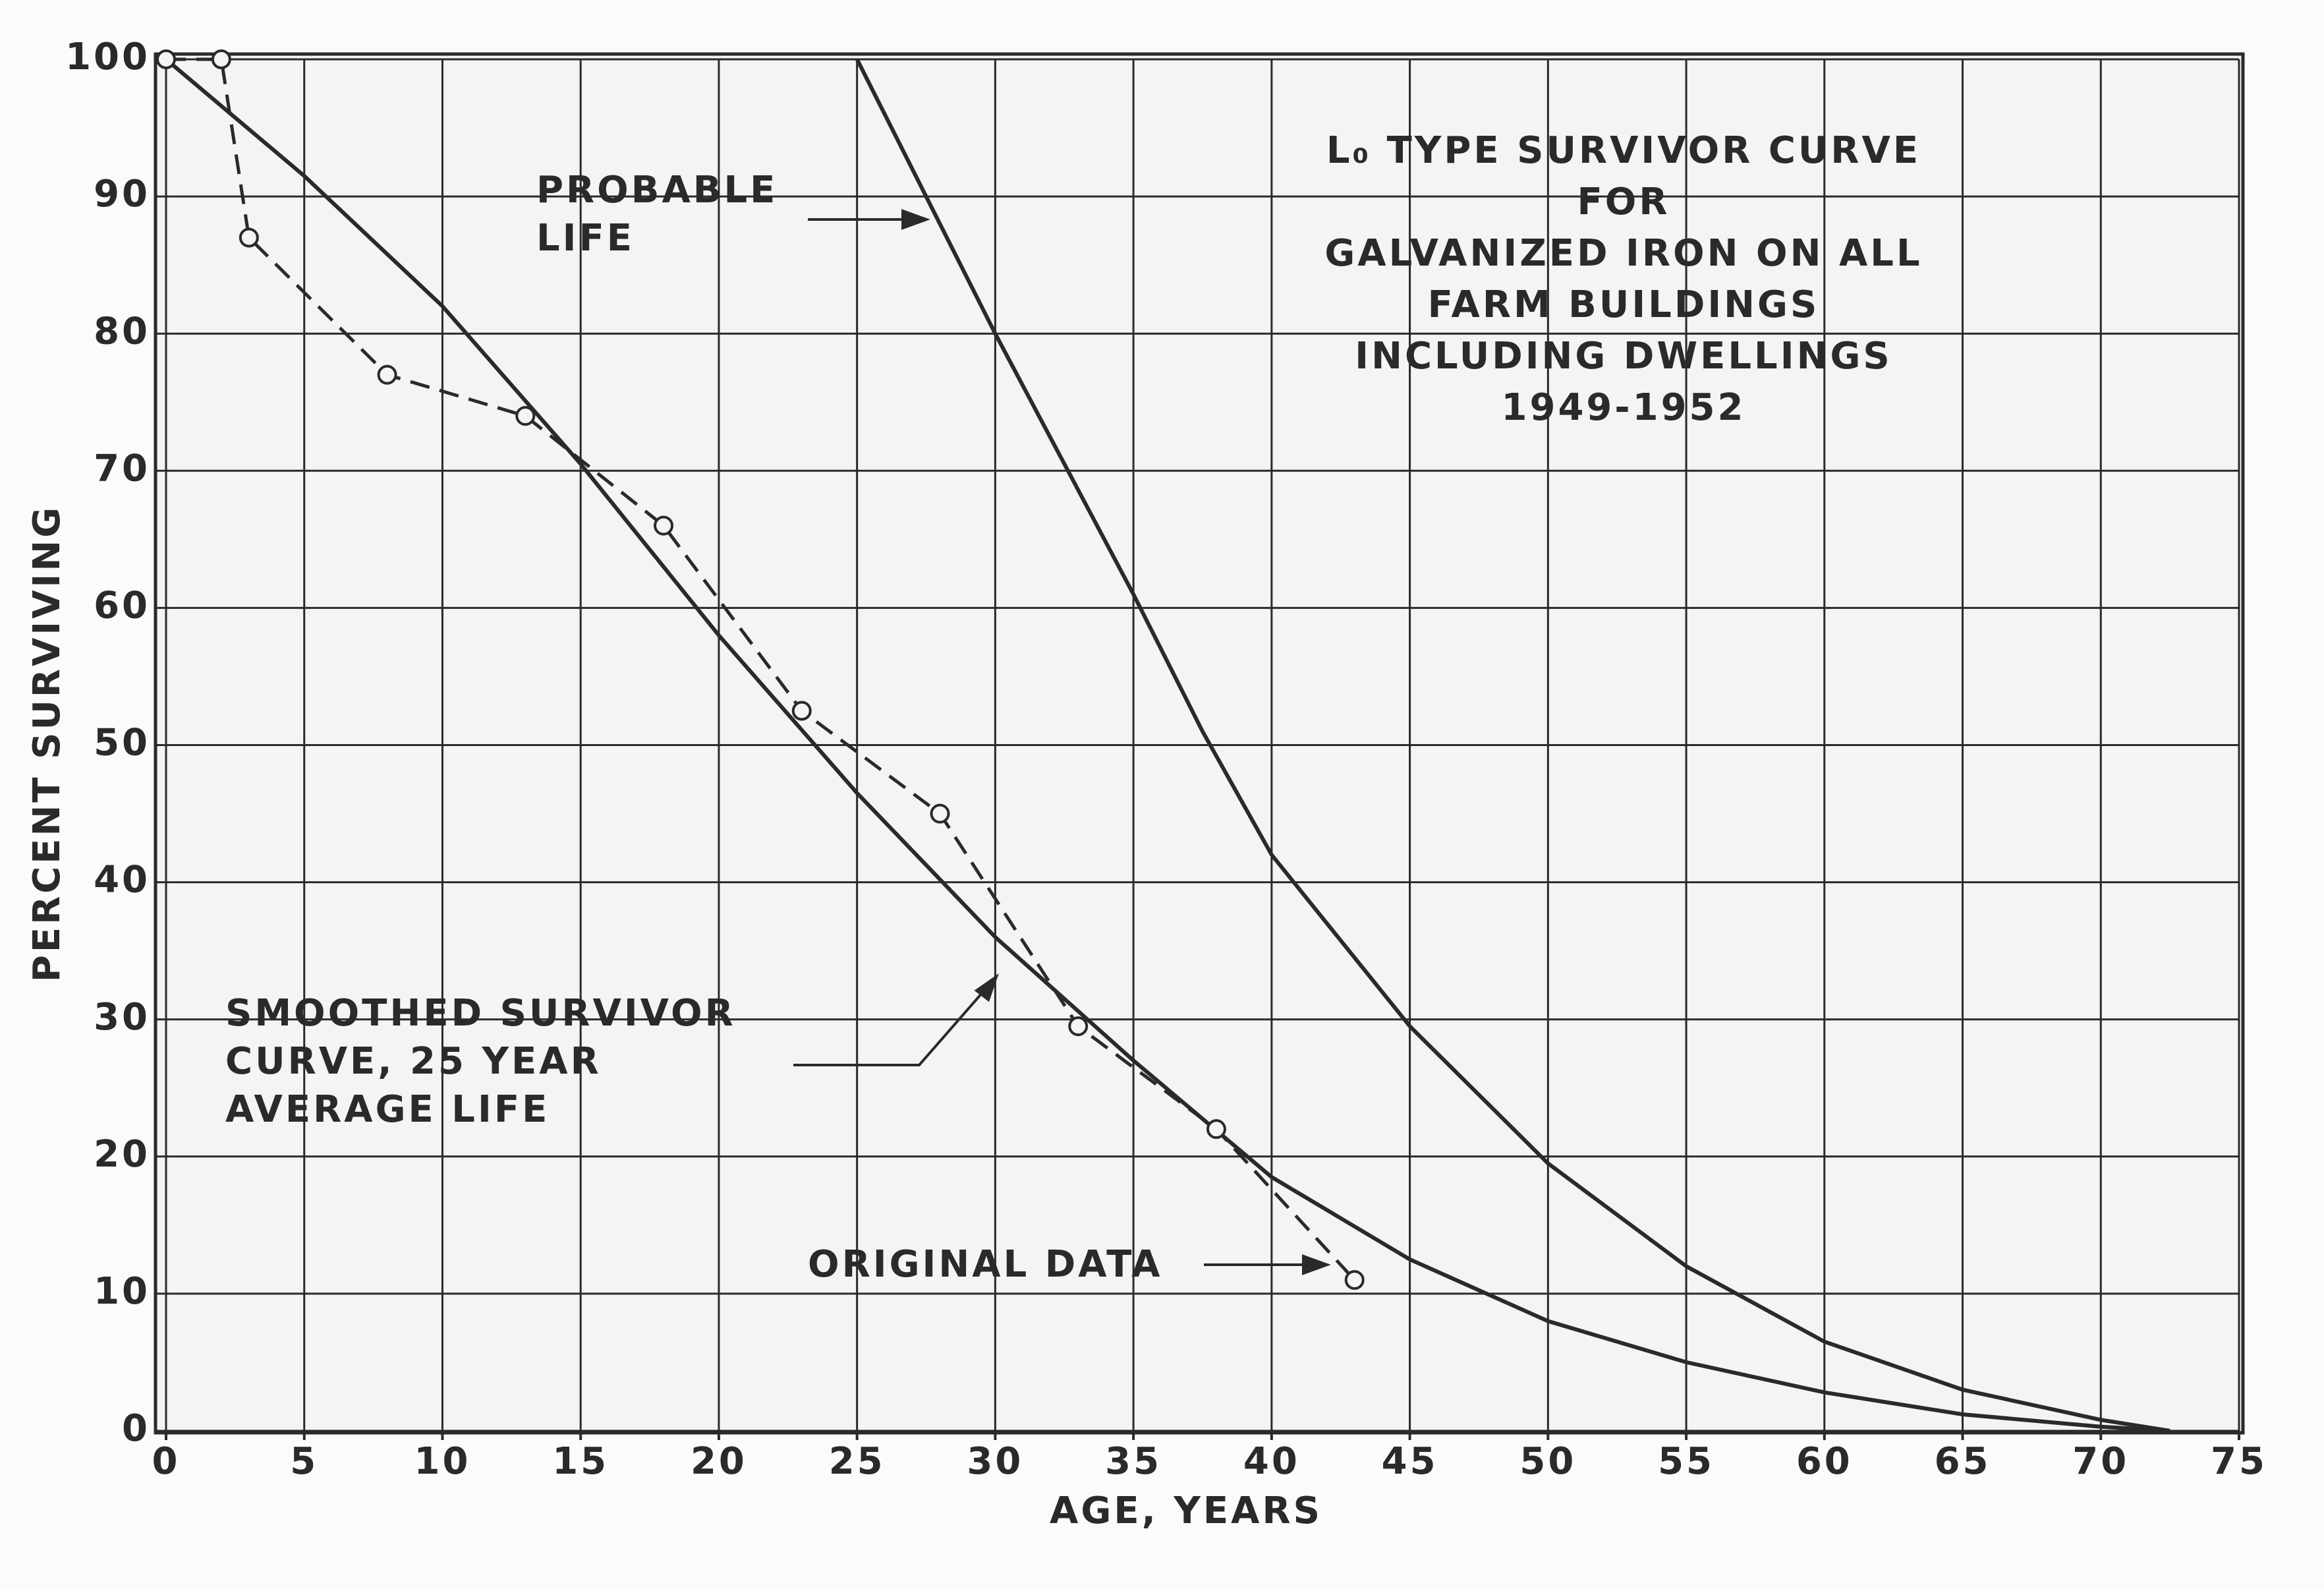  What do you see at coordinates (657, 190) in the screenshot?
I see `series-annotation: PROBABLE` at bounding box center [657, 190].